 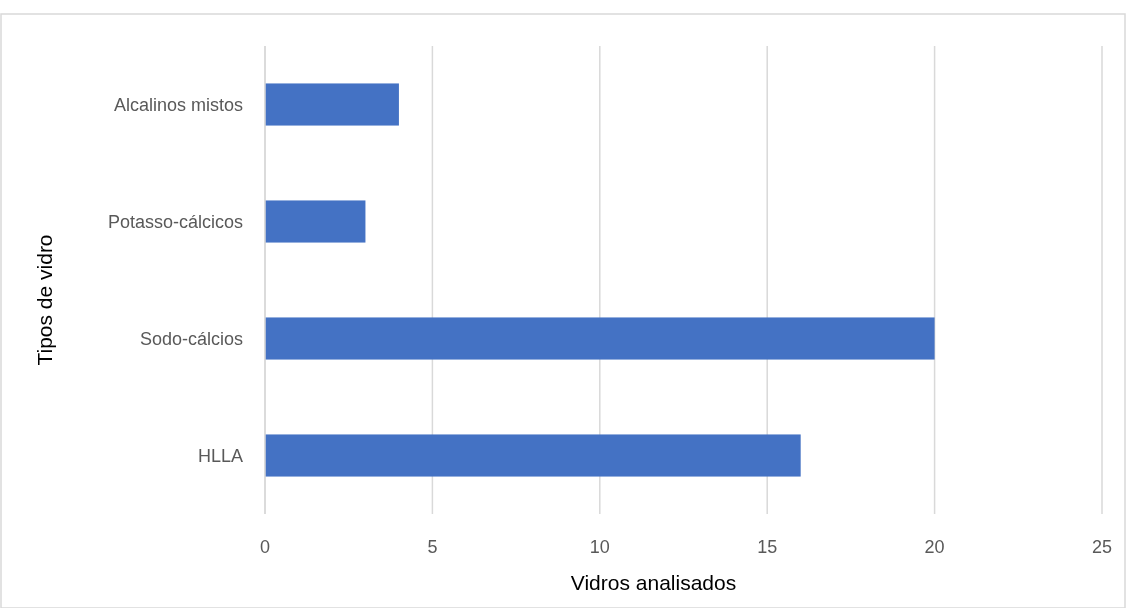 What do you see at coordinates (767, 547) in the screenshot?
I see `x-tick-label: 15` at bounding box center [767, 547].